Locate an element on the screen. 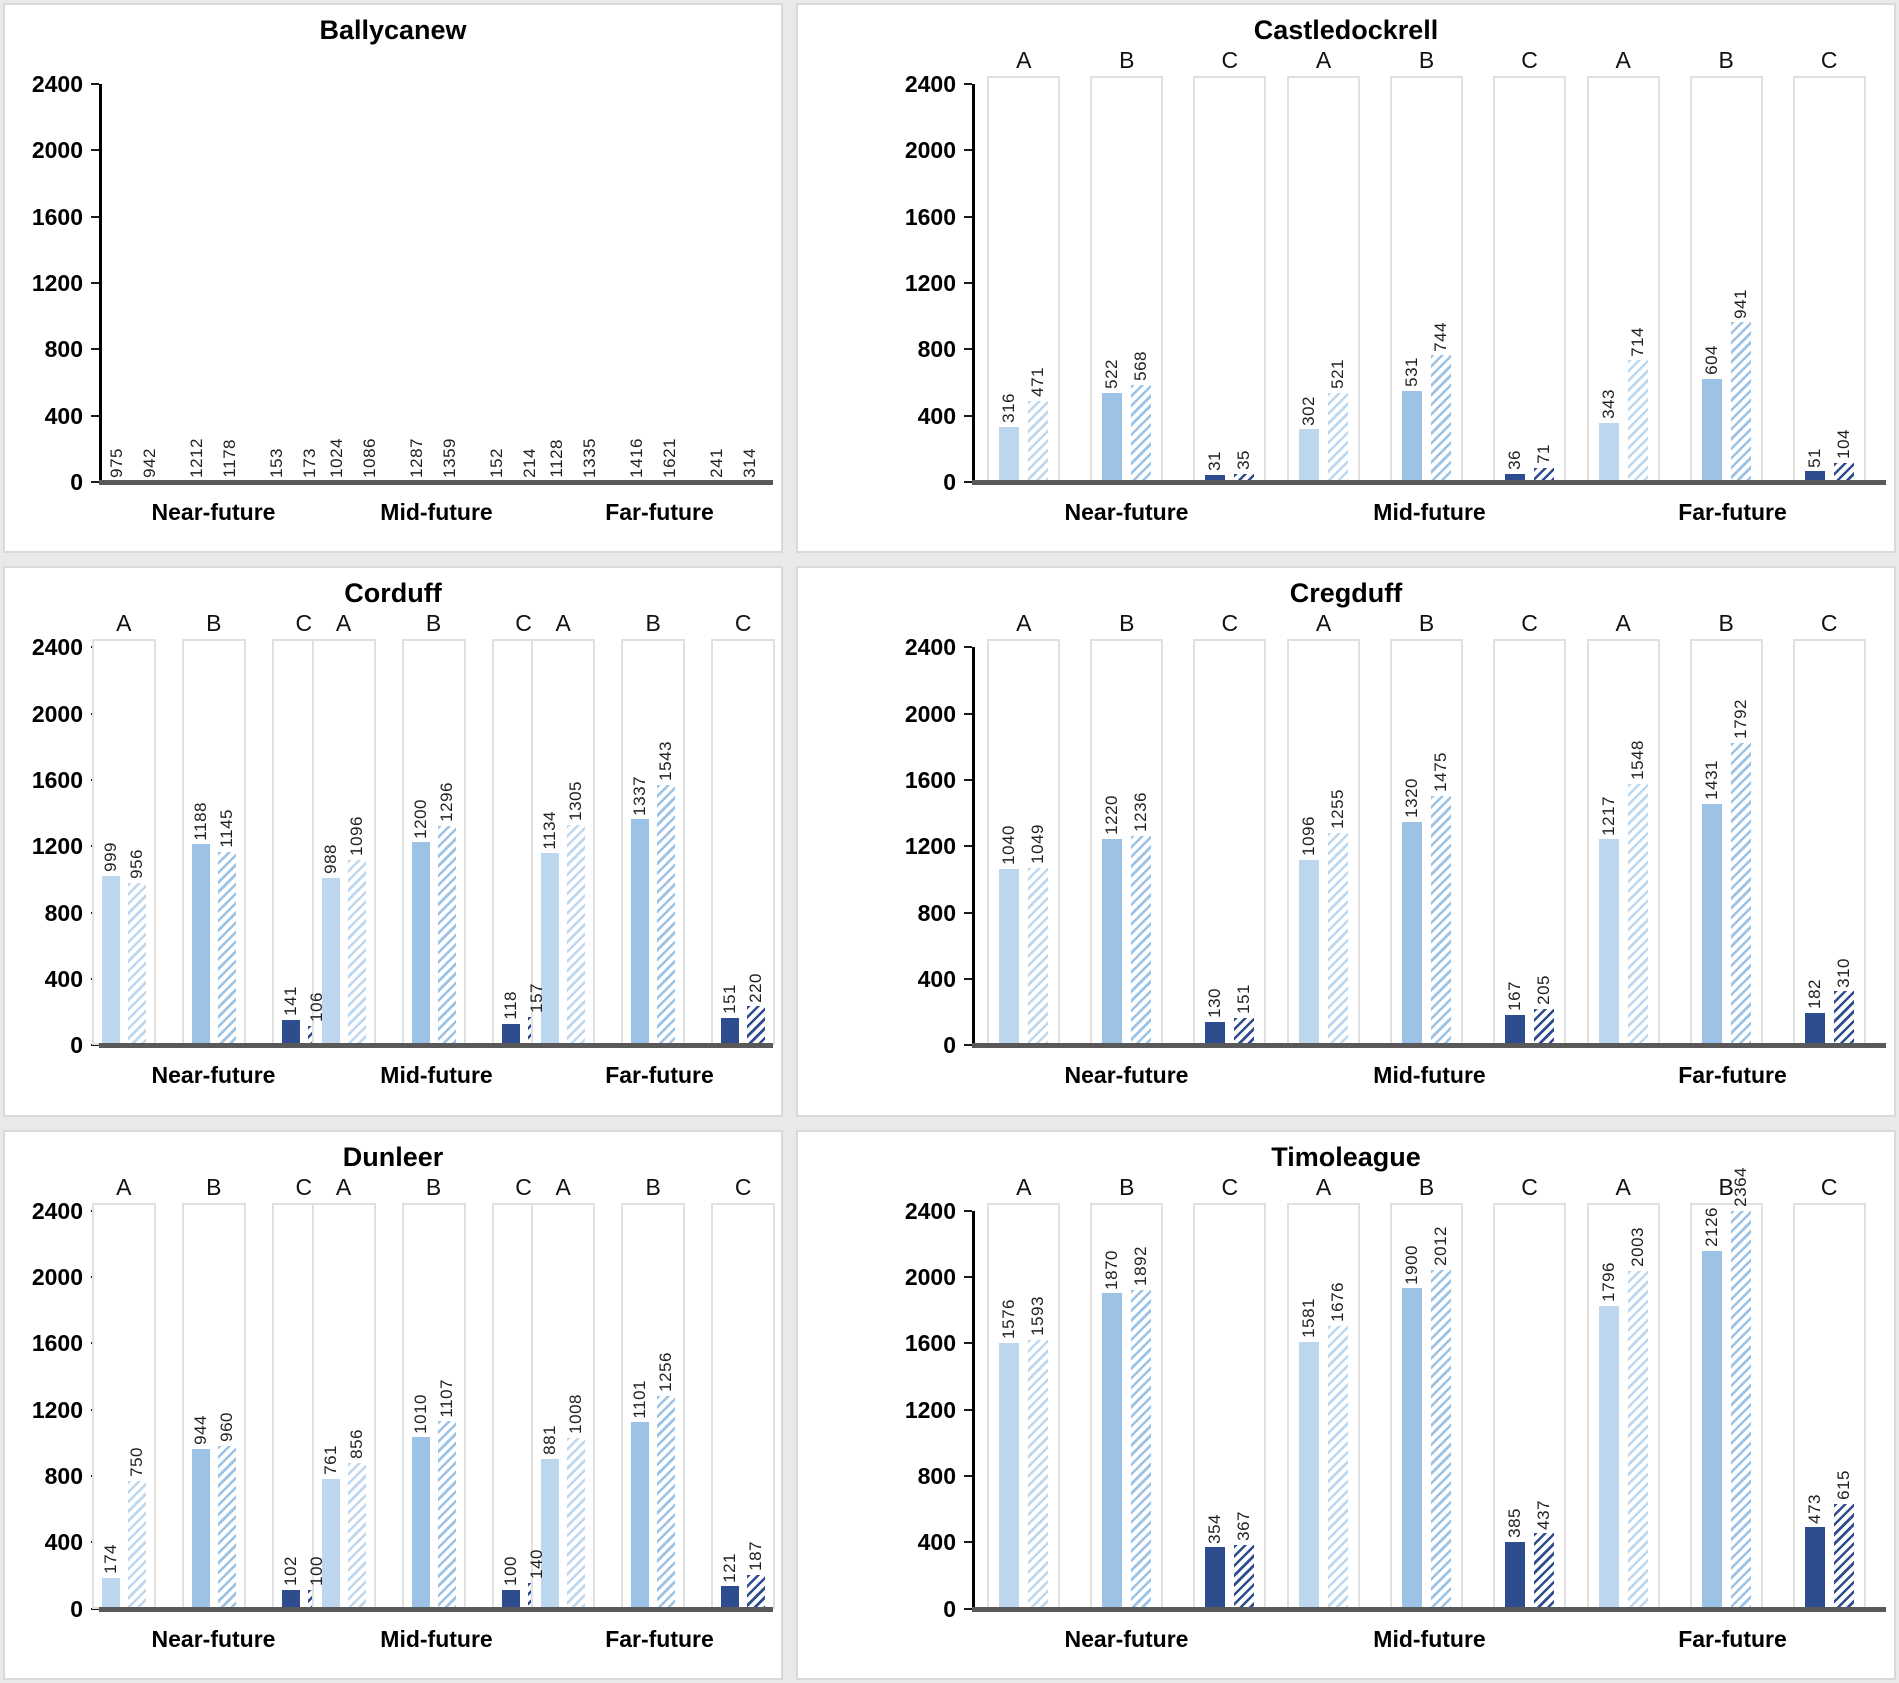 This screenshot has height=1683, width=1899. bar-solid: 174 is located at coordinates (110, 1575).